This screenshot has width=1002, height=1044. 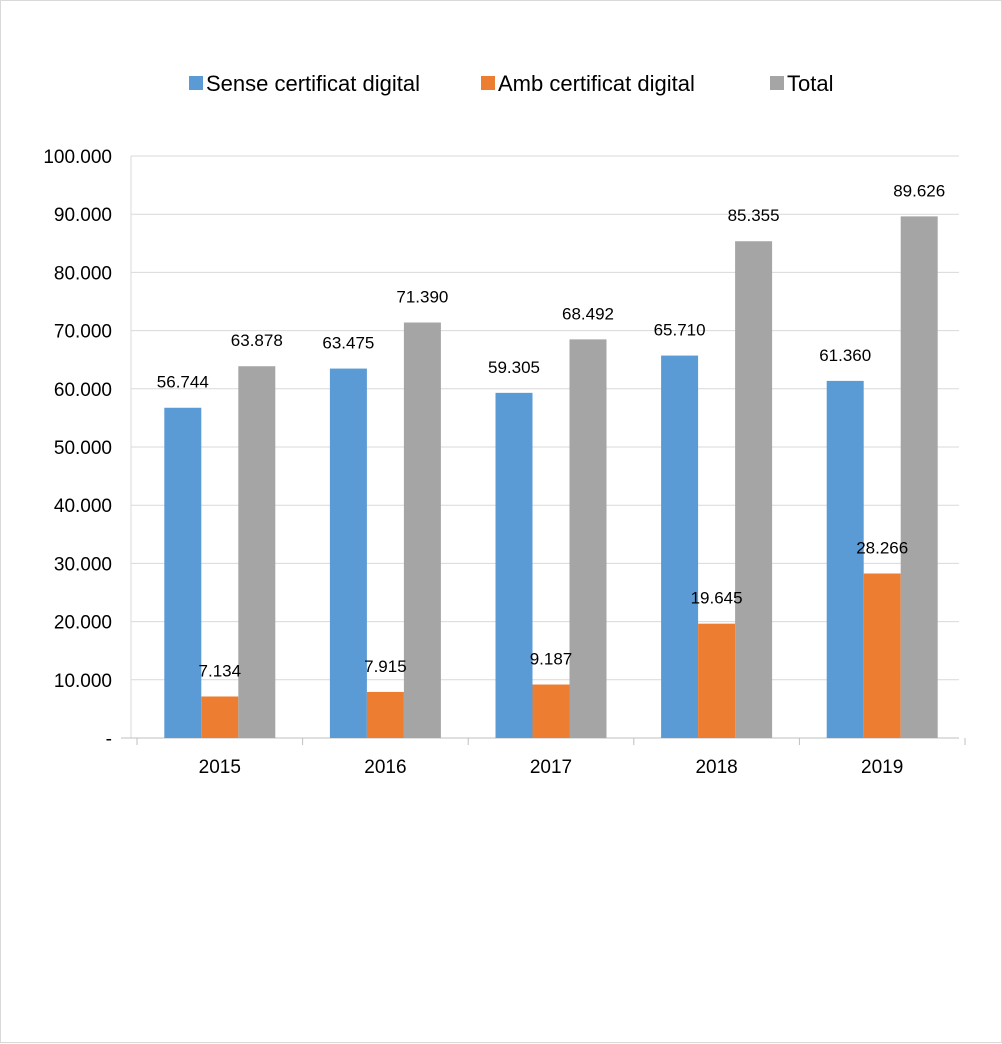 I want to click on y-tick-label: 40.000, so click(x=83, y=506).